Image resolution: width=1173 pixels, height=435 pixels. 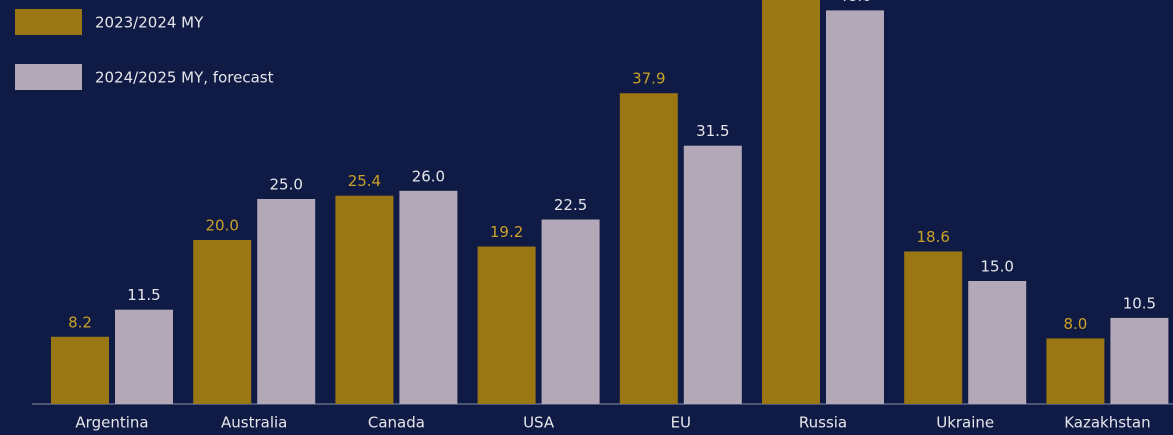 What do you see at coordinates (965, 423) in the screenshot?
I see `x-tick-label: Ukraine` at bounding box center [965, 423].